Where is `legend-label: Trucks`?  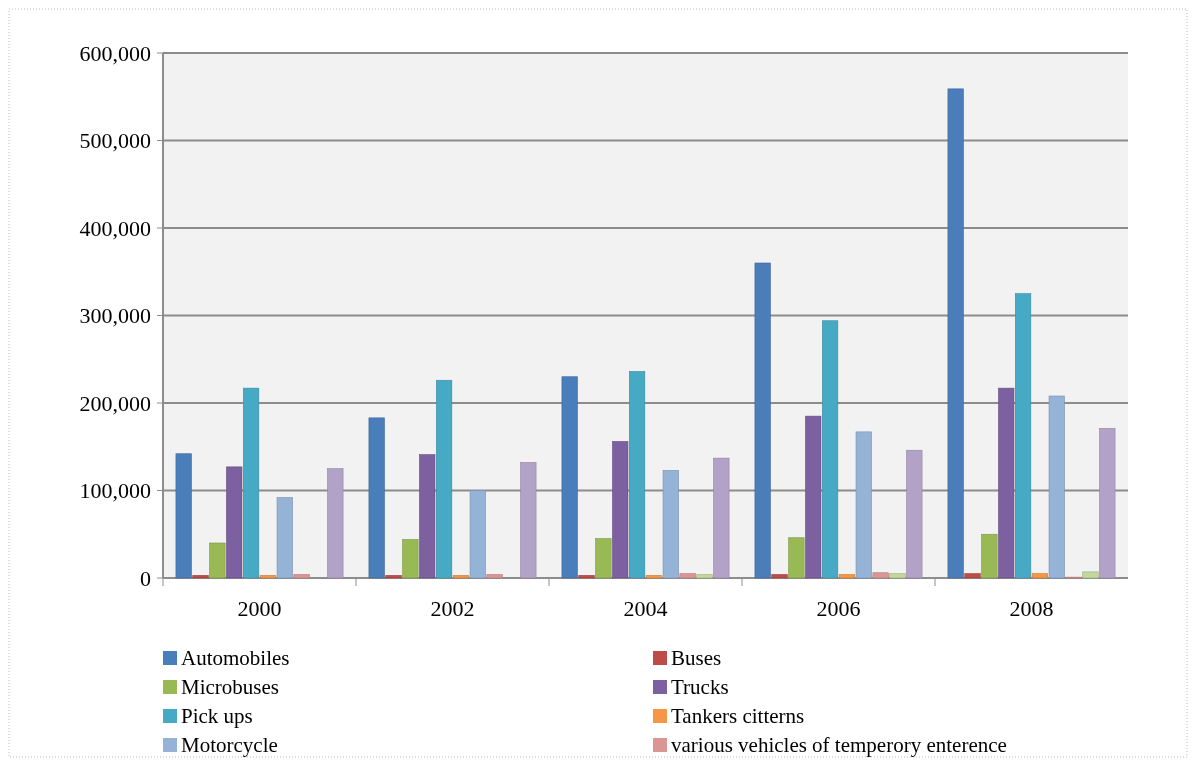 legend-label: Trucks is located at coordinates (700, 687).